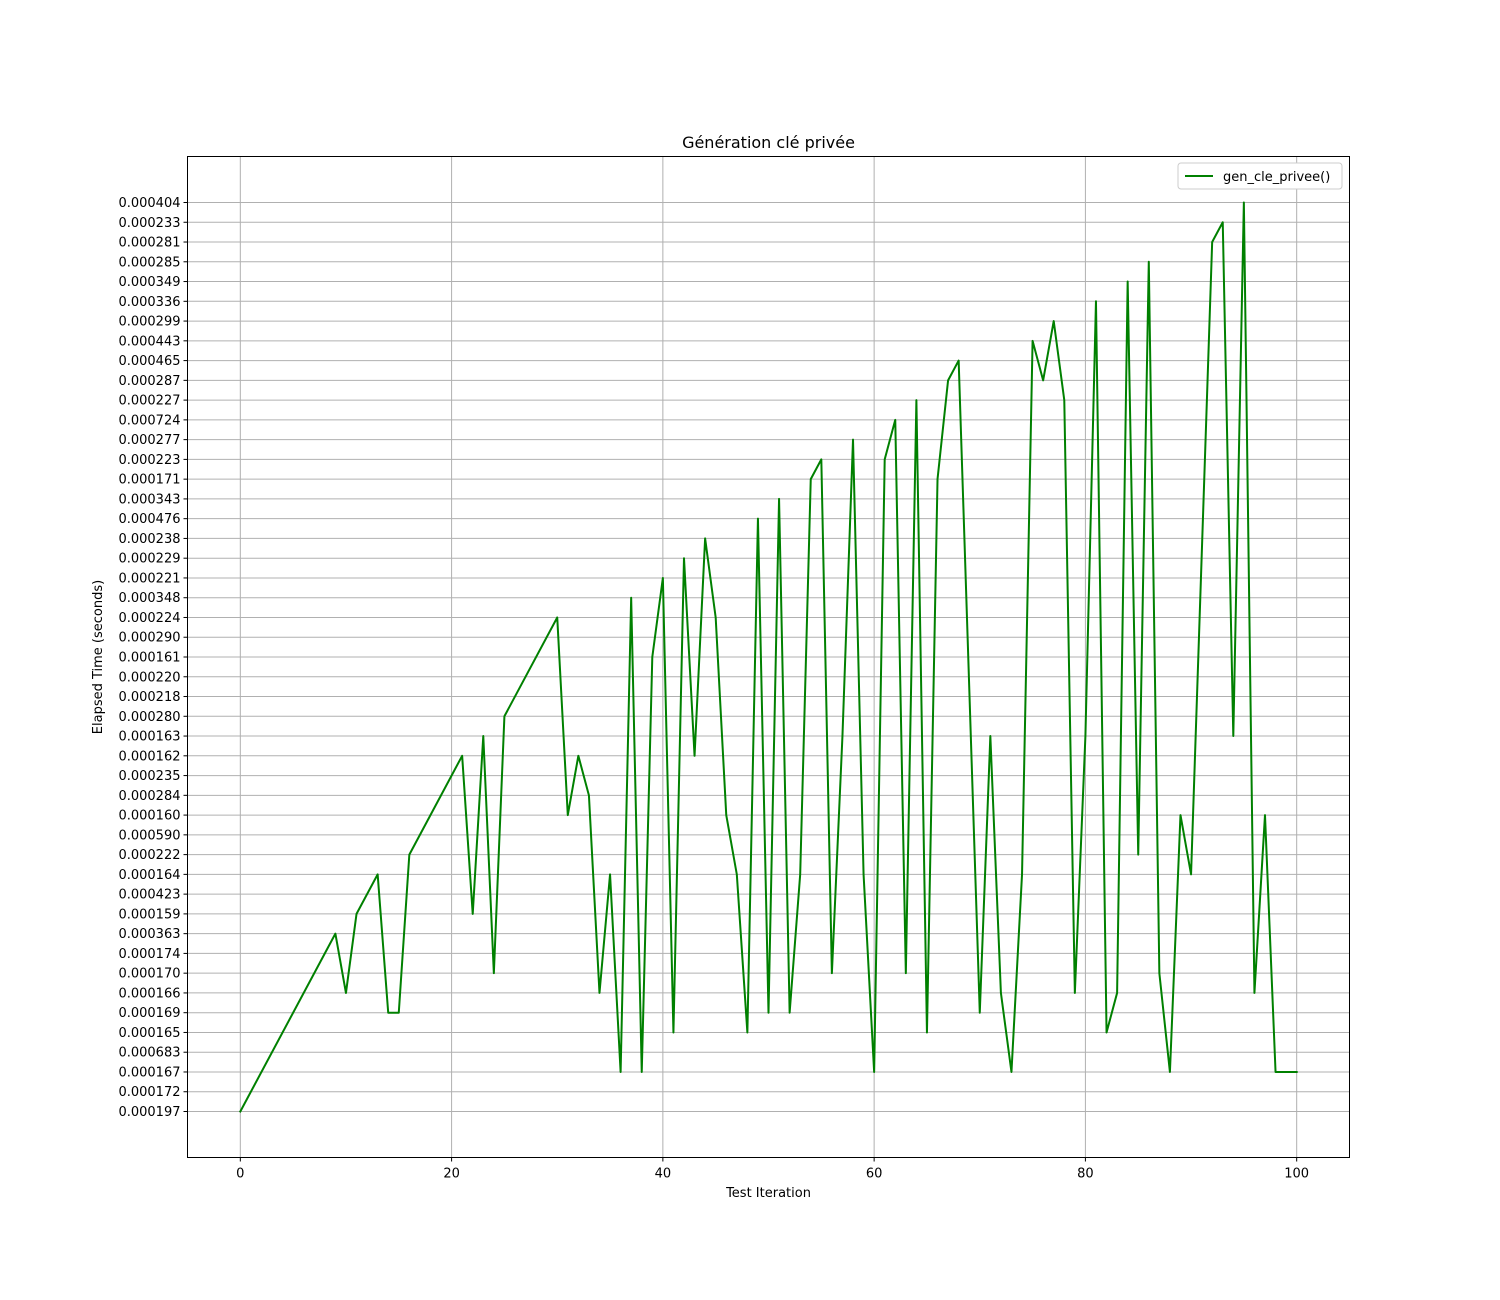  I want to click on y-tick-label: 0.000281, so click(149, 243).